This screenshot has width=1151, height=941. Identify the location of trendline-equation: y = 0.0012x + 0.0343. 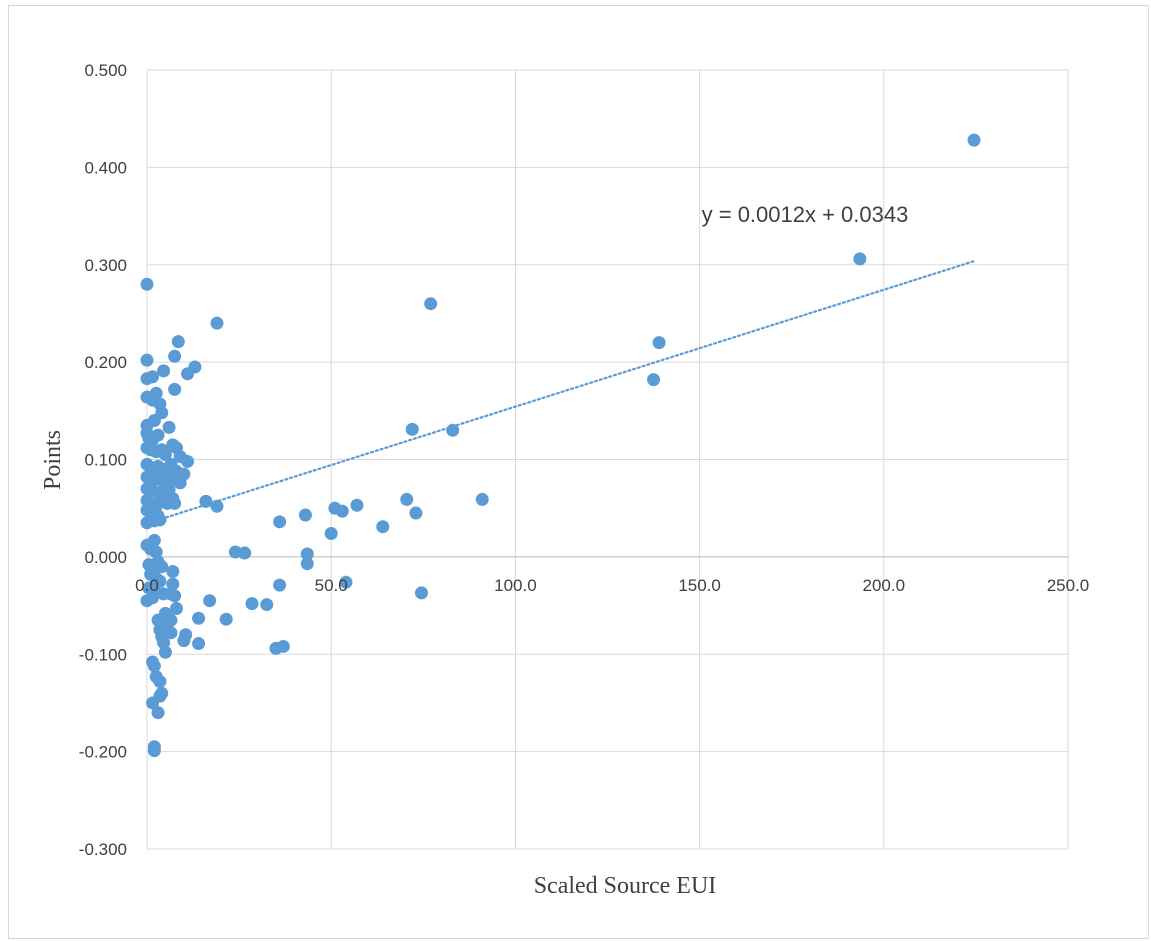
(805, 214).